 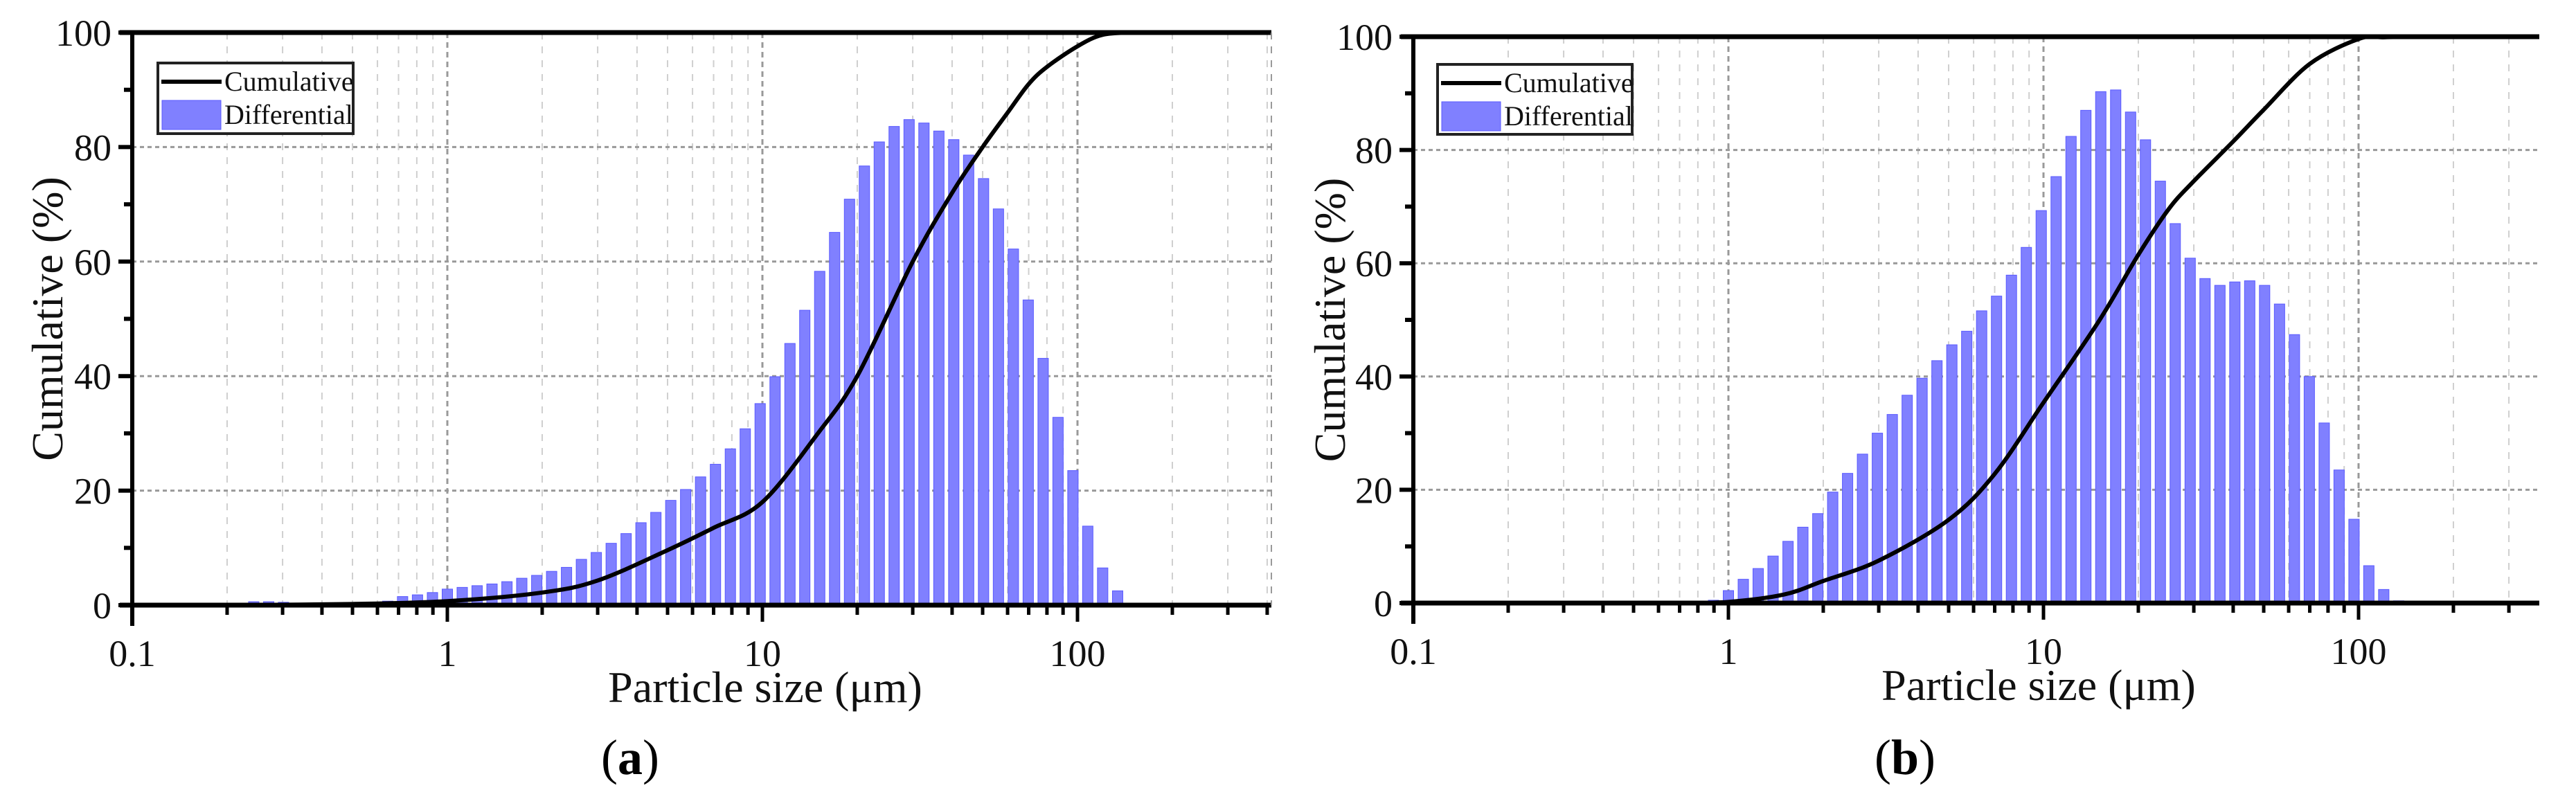 I want to click on caption-paren: ), so click(x=651, y=758).